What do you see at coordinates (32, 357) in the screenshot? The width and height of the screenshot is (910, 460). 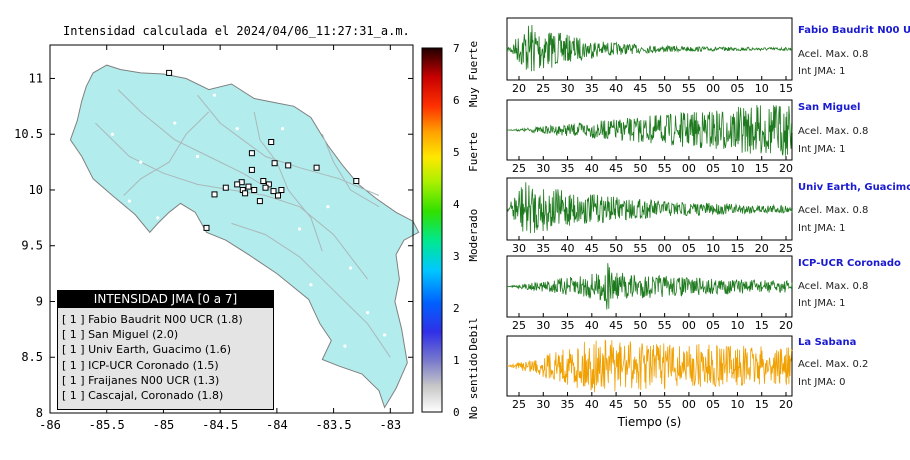 I see `y-tick-label: 8.5` at bounding box center [32, 357].